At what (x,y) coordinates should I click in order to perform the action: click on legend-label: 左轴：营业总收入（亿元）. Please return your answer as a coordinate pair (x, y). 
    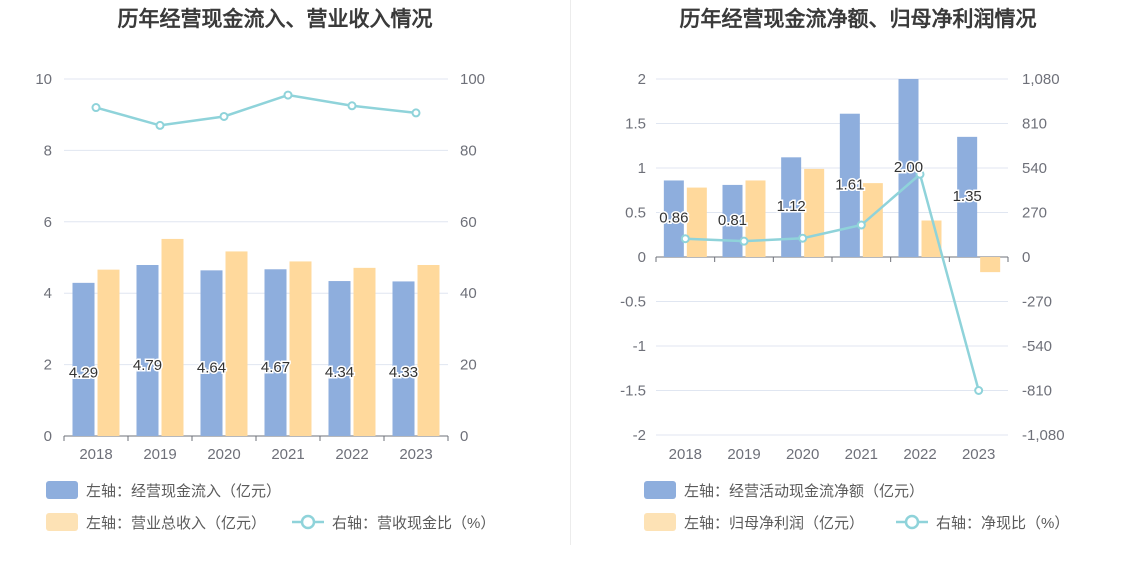
    Looking at the image, I should click on (176, 523).